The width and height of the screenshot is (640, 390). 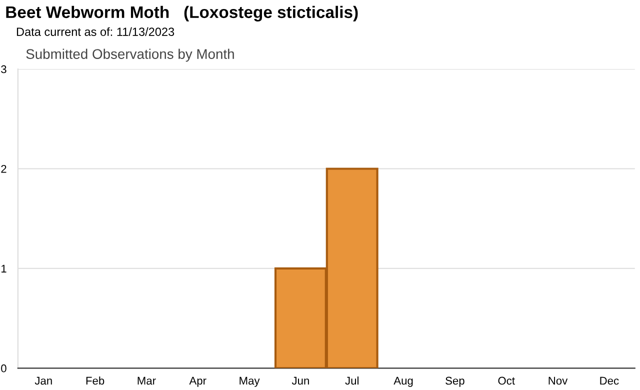 What do you see at coordinates (43, 380) in the screenshot?
I see `x-tick-label: Jan` at bounding box center [43, 380].